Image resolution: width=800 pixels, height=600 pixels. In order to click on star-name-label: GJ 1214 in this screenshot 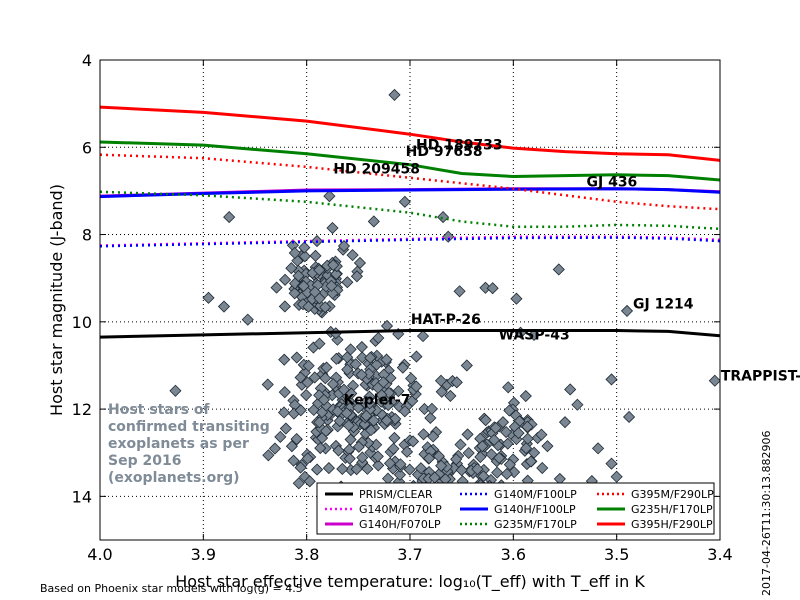, I will do `click(663, 305)`.